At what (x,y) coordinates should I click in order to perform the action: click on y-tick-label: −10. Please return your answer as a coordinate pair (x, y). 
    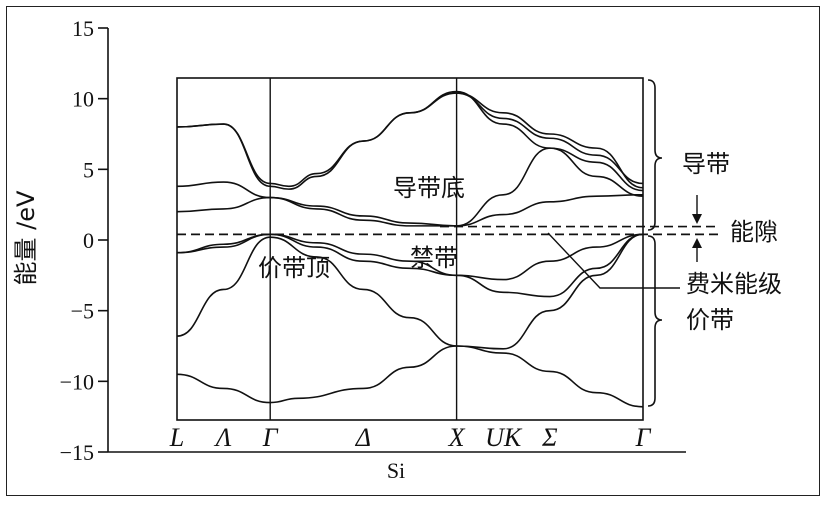
    Looking at the image, I should click on (77, 381).